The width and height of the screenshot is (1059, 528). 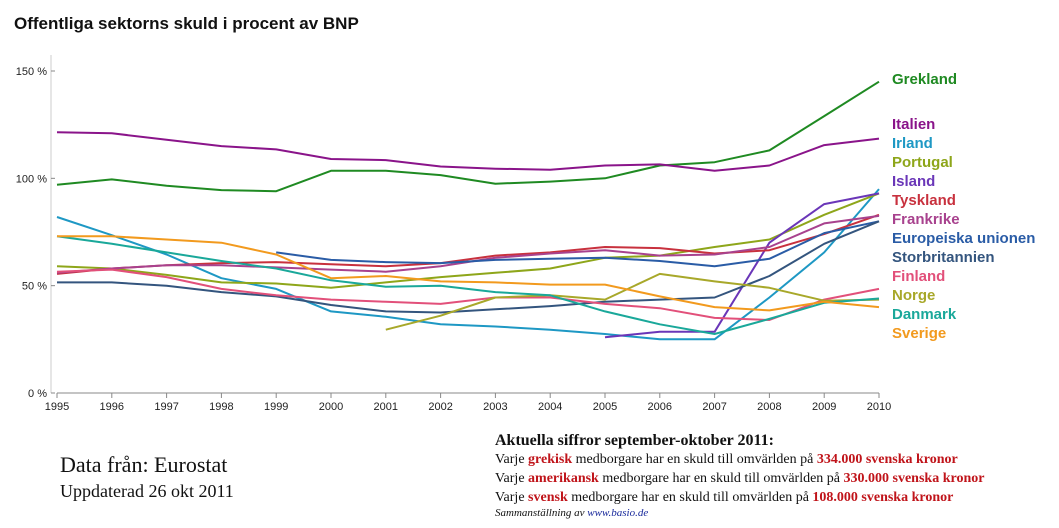 I want to click on x-tick-label: 2002, so click(x=440, y=407).